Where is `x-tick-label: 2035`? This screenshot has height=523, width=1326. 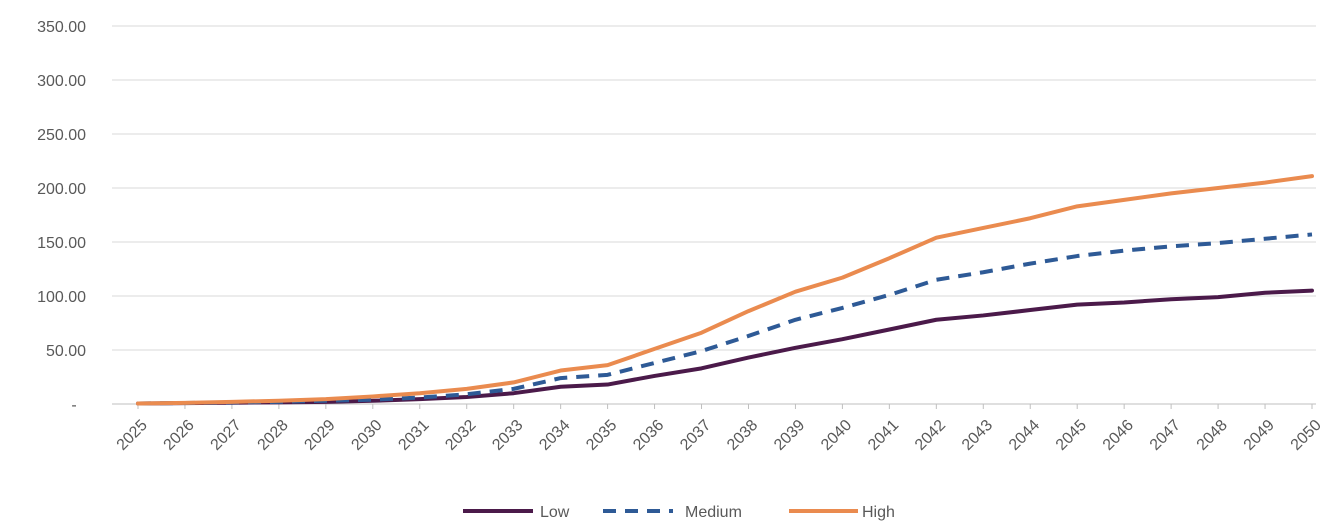
x-tick-label: 2035 is located at coordinates (601, 435).